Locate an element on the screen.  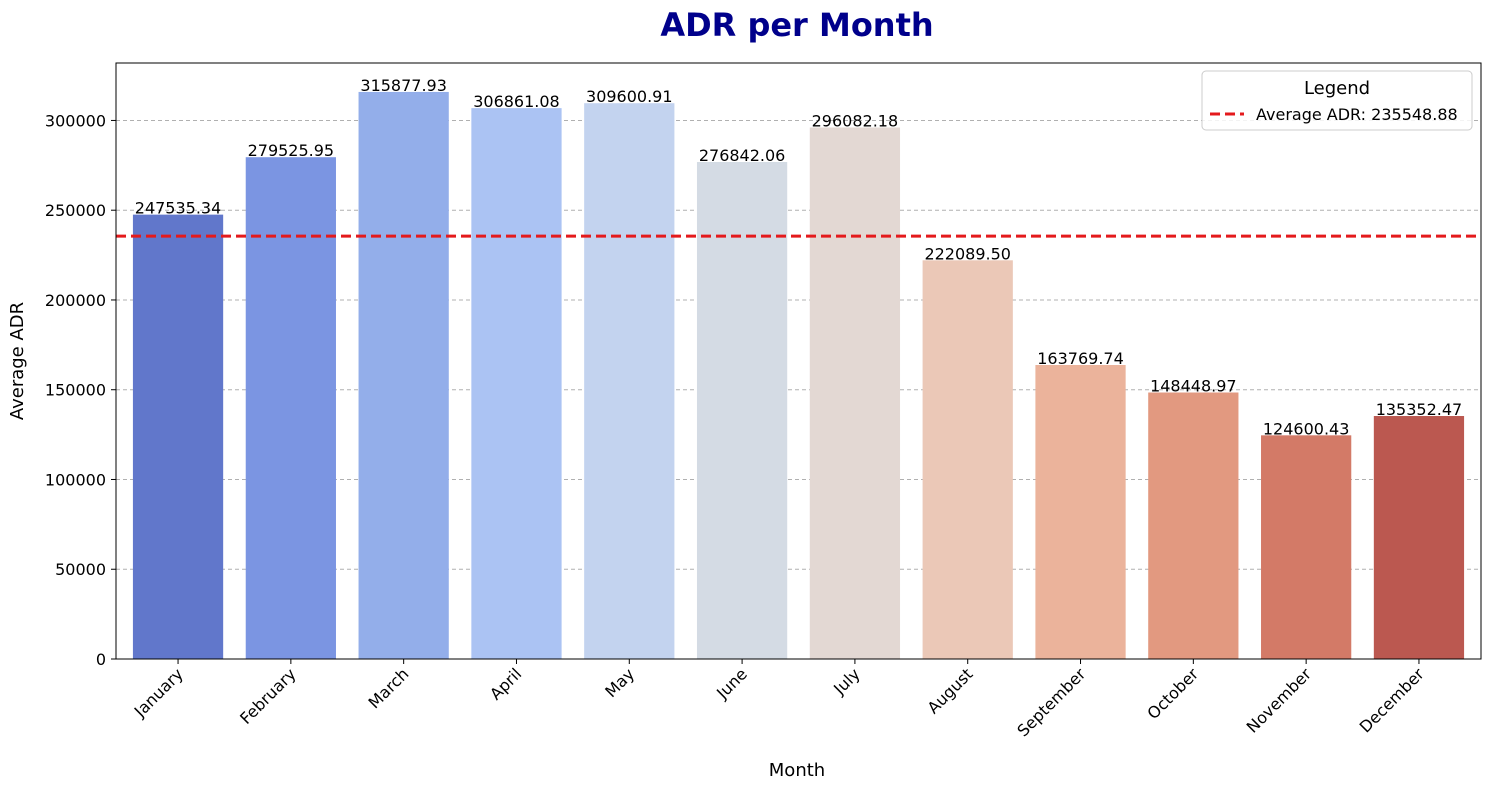
x-tick-label: November is located at coordinates (1279, 700).